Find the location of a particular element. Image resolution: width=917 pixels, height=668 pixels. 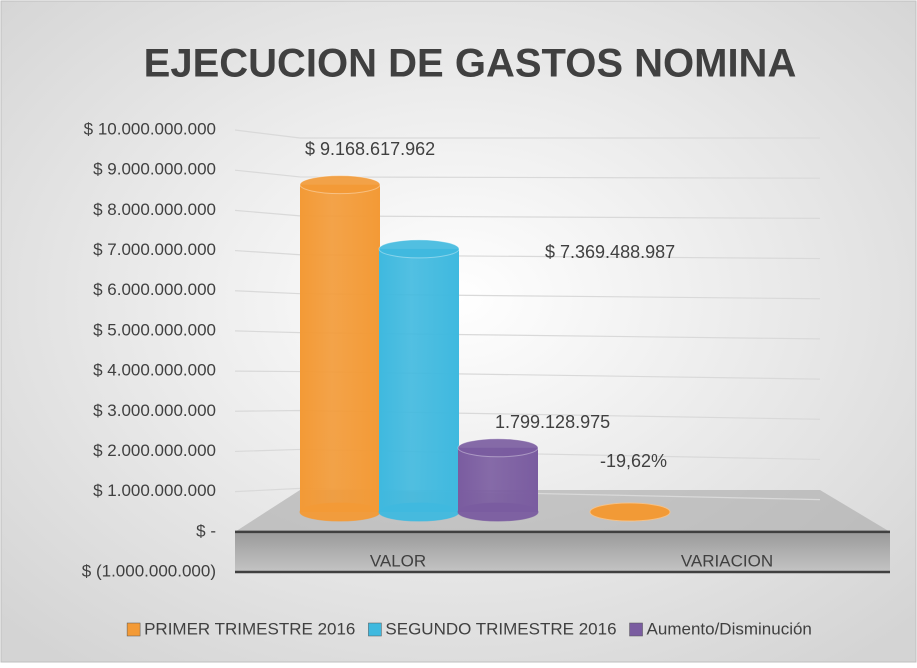

y-tick-label: $ 8.000.000.000 is located at coordinates (154, 209).